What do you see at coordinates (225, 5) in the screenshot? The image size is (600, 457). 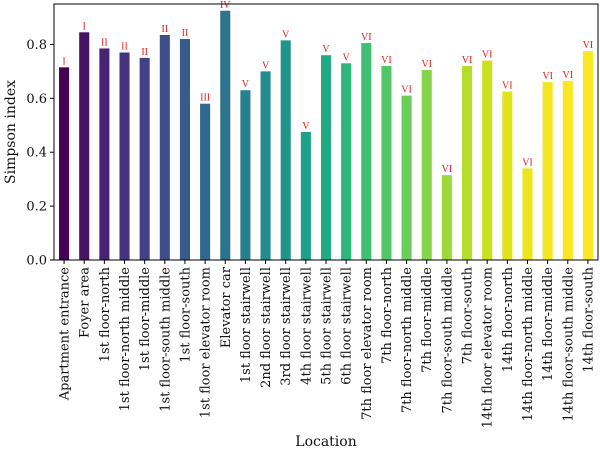 I see `bar-label: IV` at bounding box center [225, 5].